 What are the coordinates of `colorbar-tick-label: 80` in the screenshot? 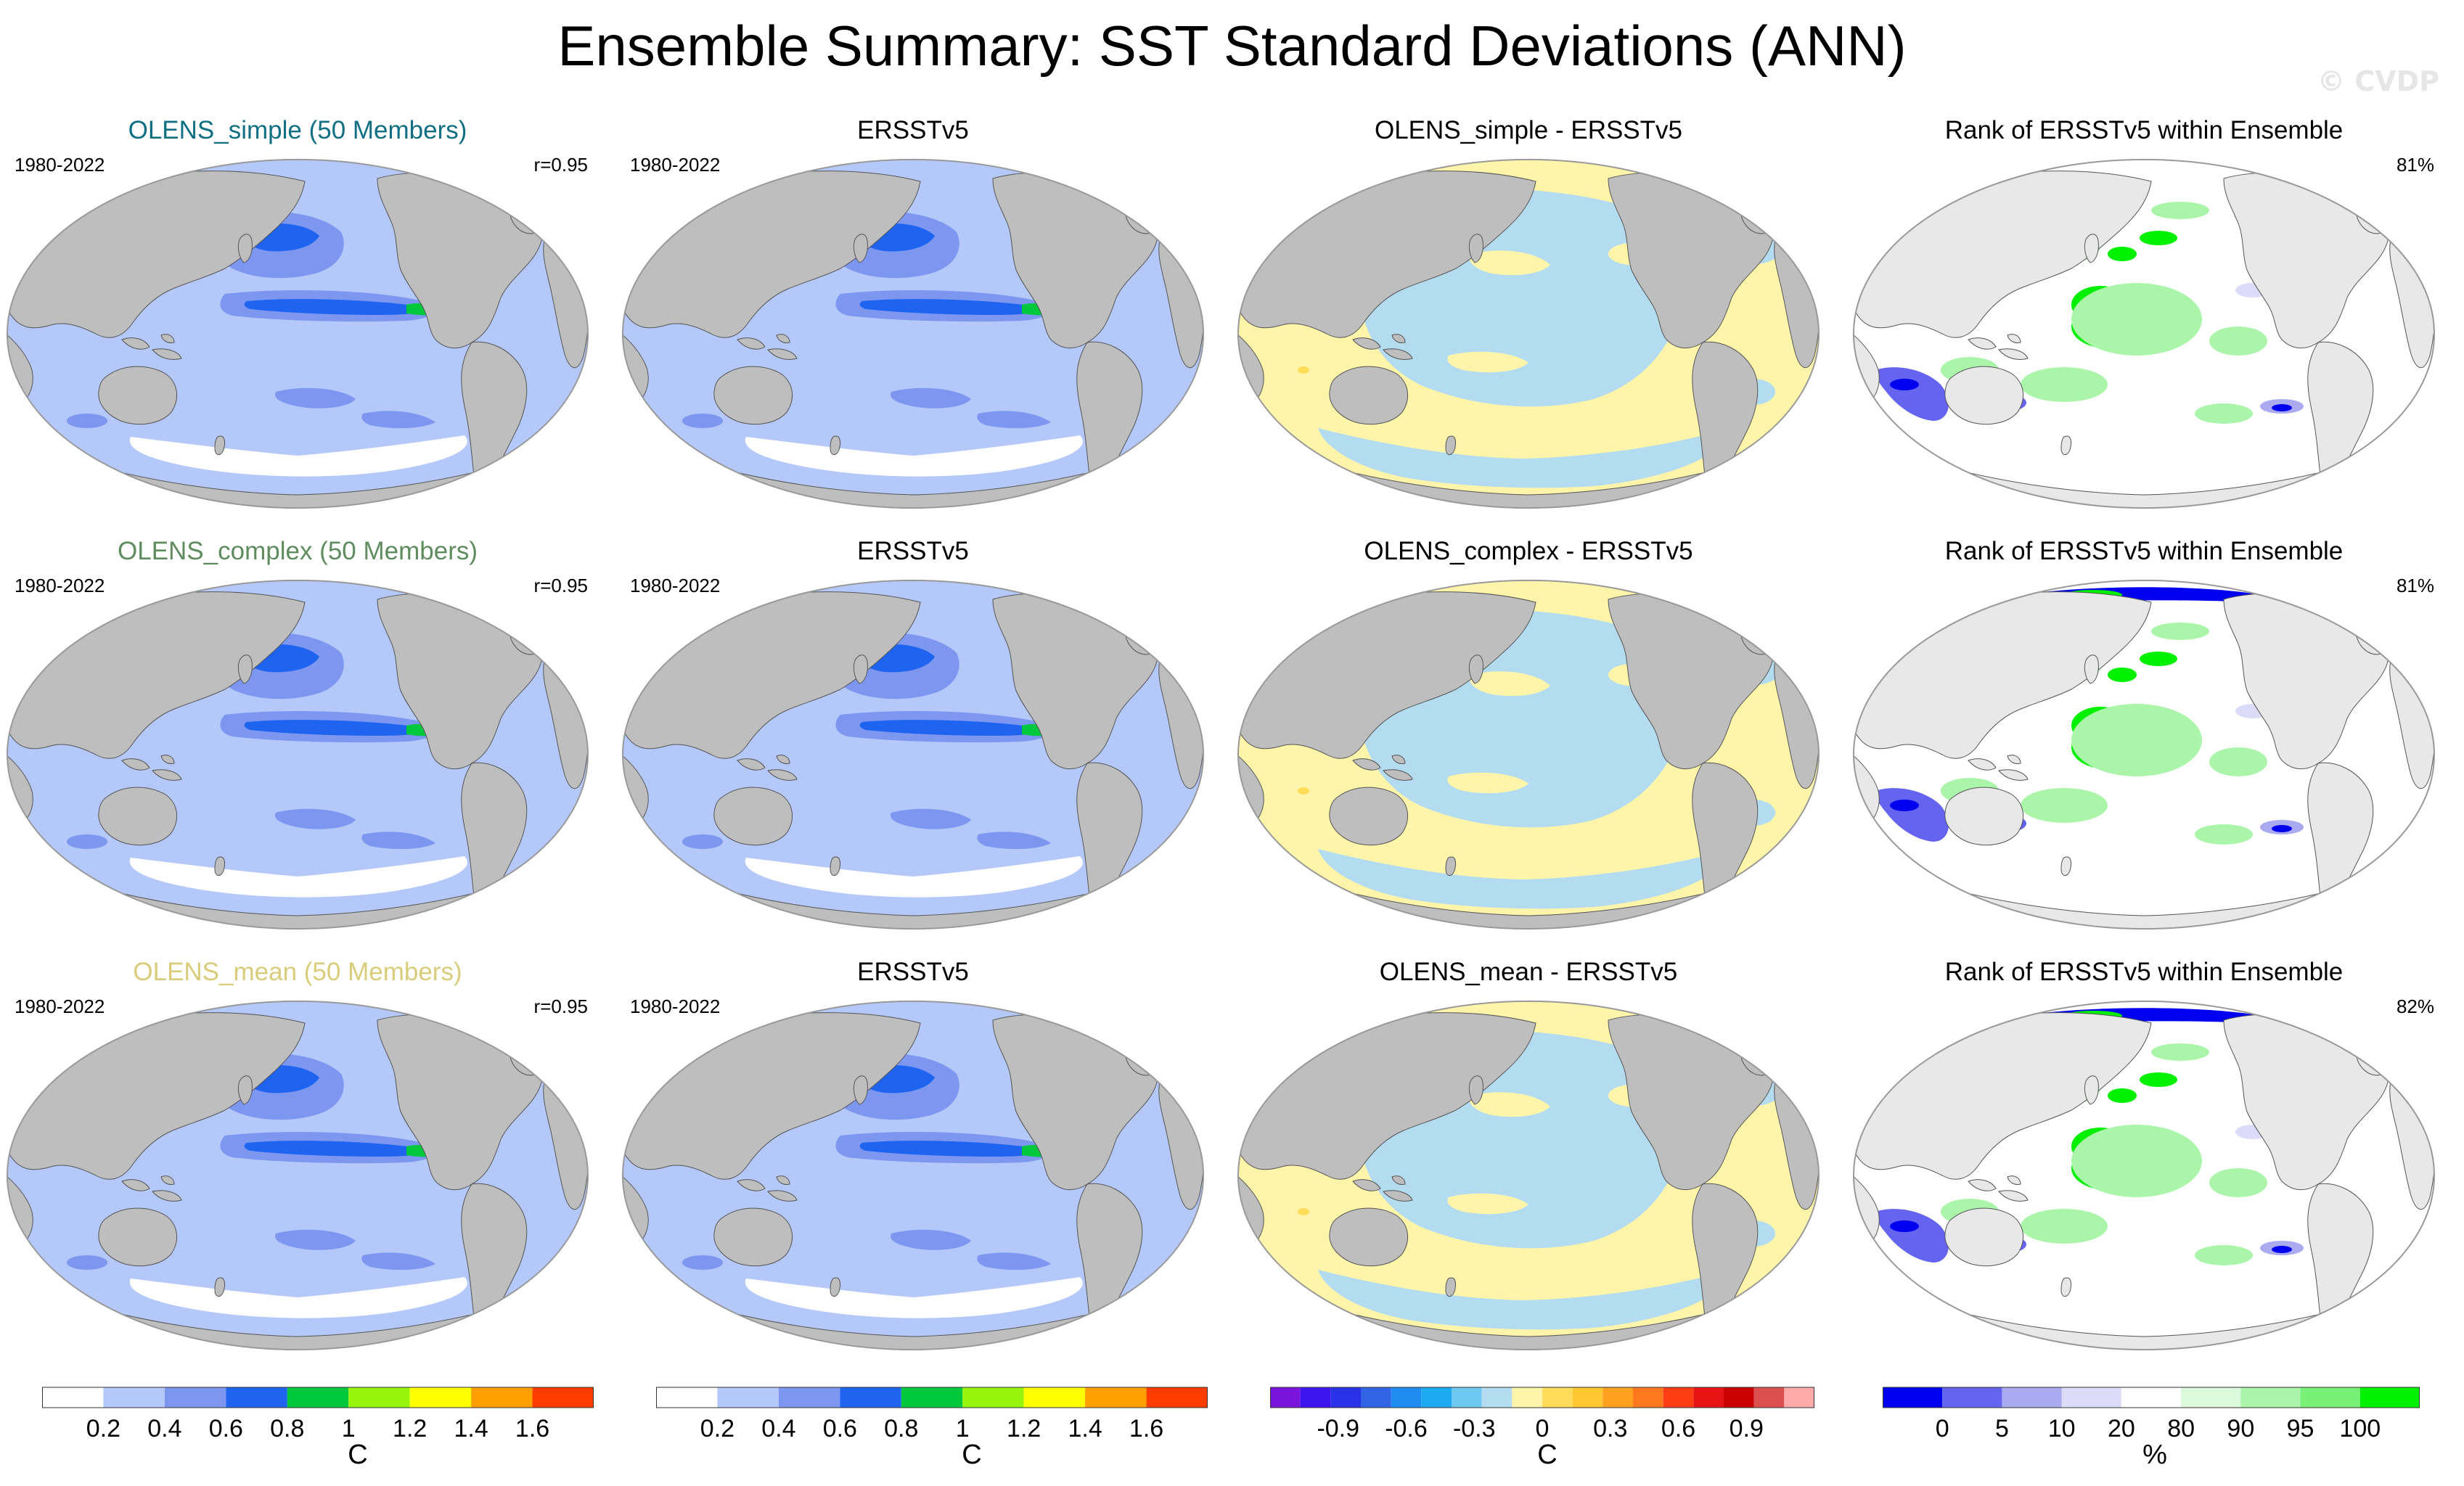 It's located at (2181, 1428).